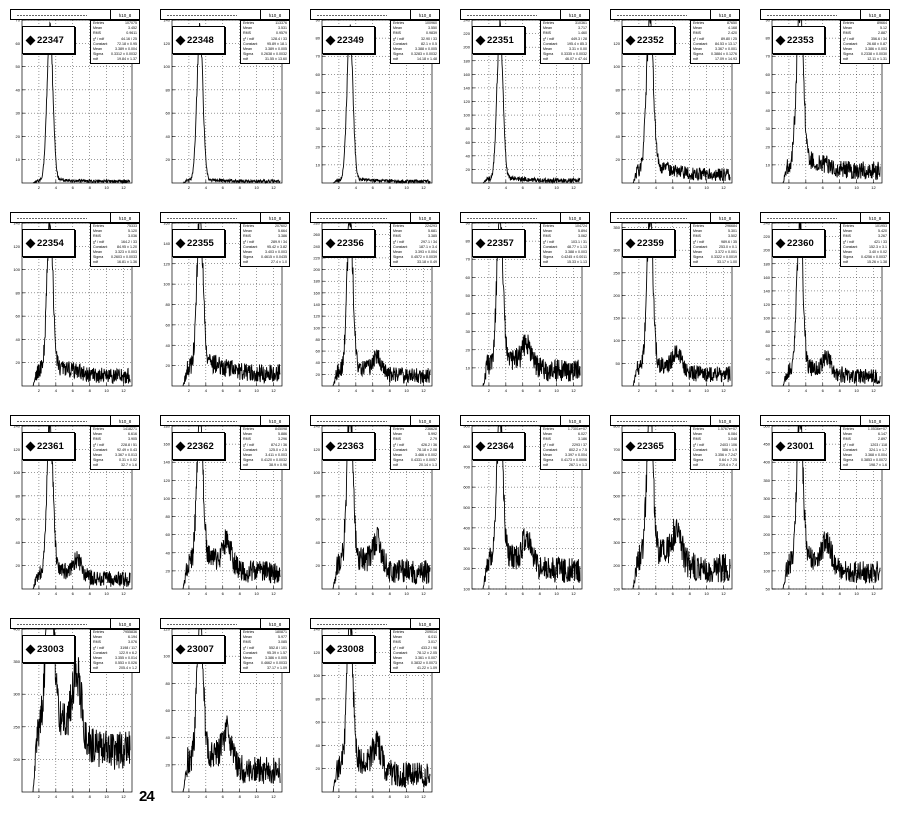 This screenshot has height=814, width=900. What do you see at coordinates (127, 449) in the screenshot?
I see `stats-value: 92.49 ± 0.43` at bounding box center [127, 449].